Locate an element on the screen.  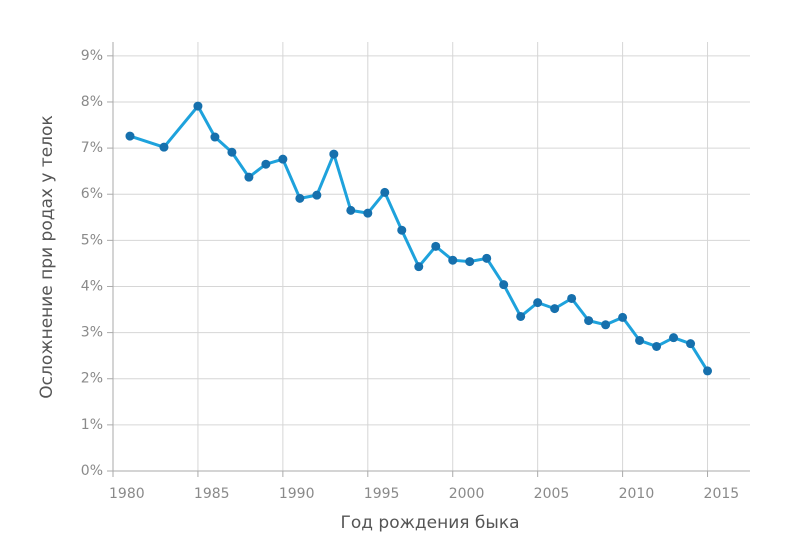
x-tick-label: 1995 is located at coordinates (382, 494).